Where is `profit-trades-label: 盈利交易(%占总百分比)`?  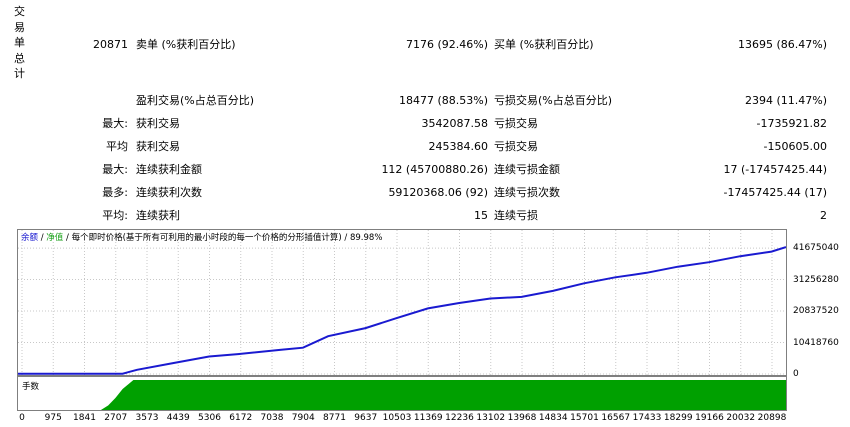 profit-trades-label: 盈利交易(%占总百分比) is located at coordinates (195, 100).